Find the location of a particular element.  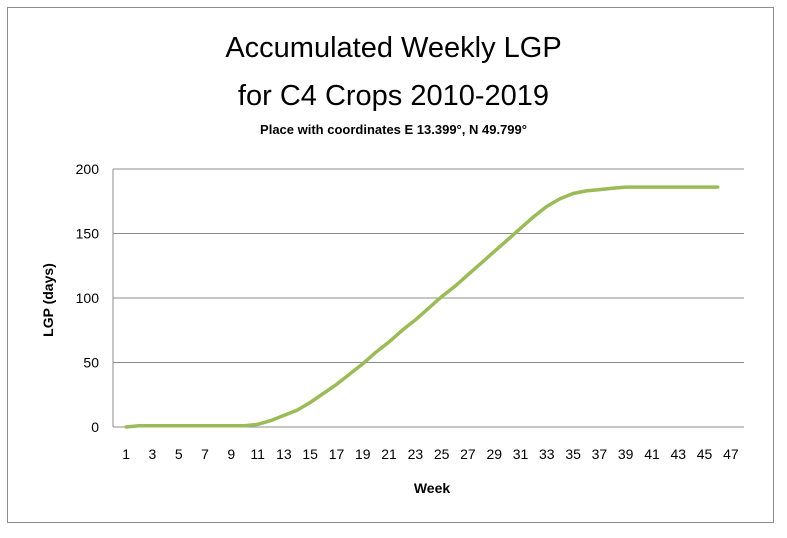

x-tick-label: 1 is located at coordinates (126, 454).